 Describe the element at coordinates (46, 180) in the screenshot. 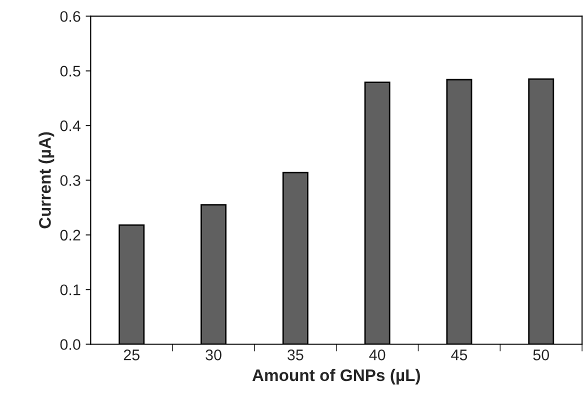

I see `y-axis-title: Current (µA)` at that location.